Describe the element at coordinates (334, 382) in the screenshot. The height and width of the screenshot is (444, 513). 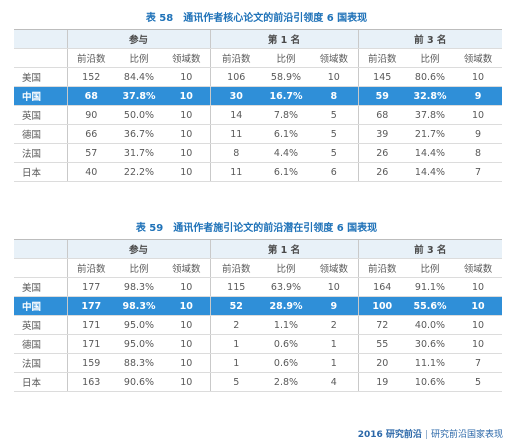
I see `value-cell: 4` at that location.